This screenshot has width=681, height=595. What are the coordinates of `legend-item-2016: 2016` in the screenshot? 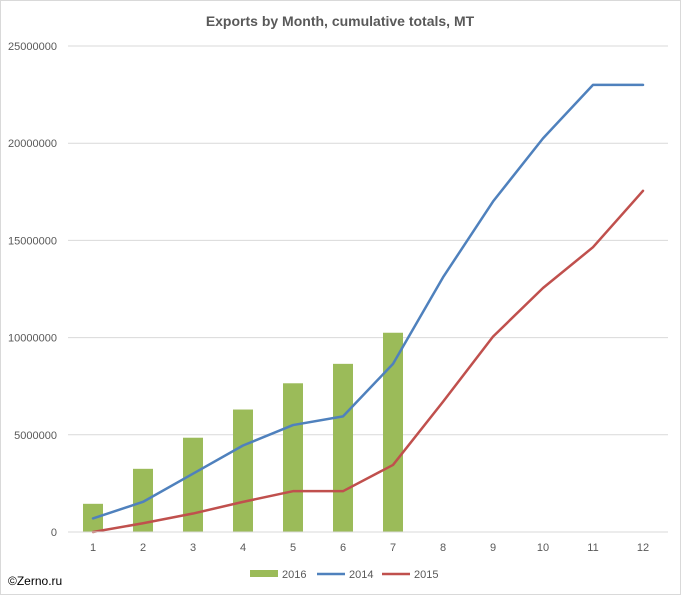 It's located at (278, 575).